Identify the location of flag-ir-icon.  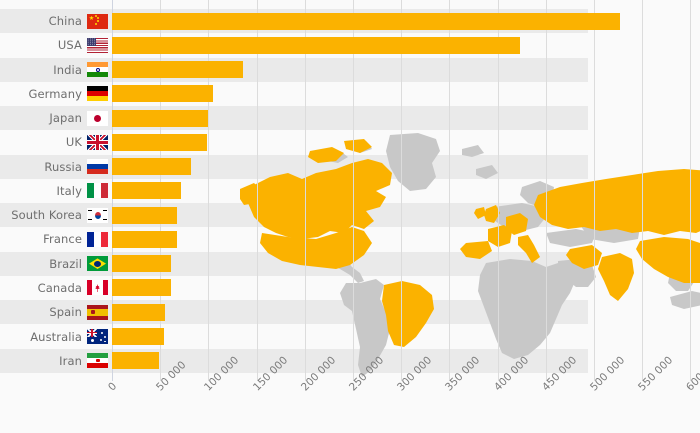
(97, 361).